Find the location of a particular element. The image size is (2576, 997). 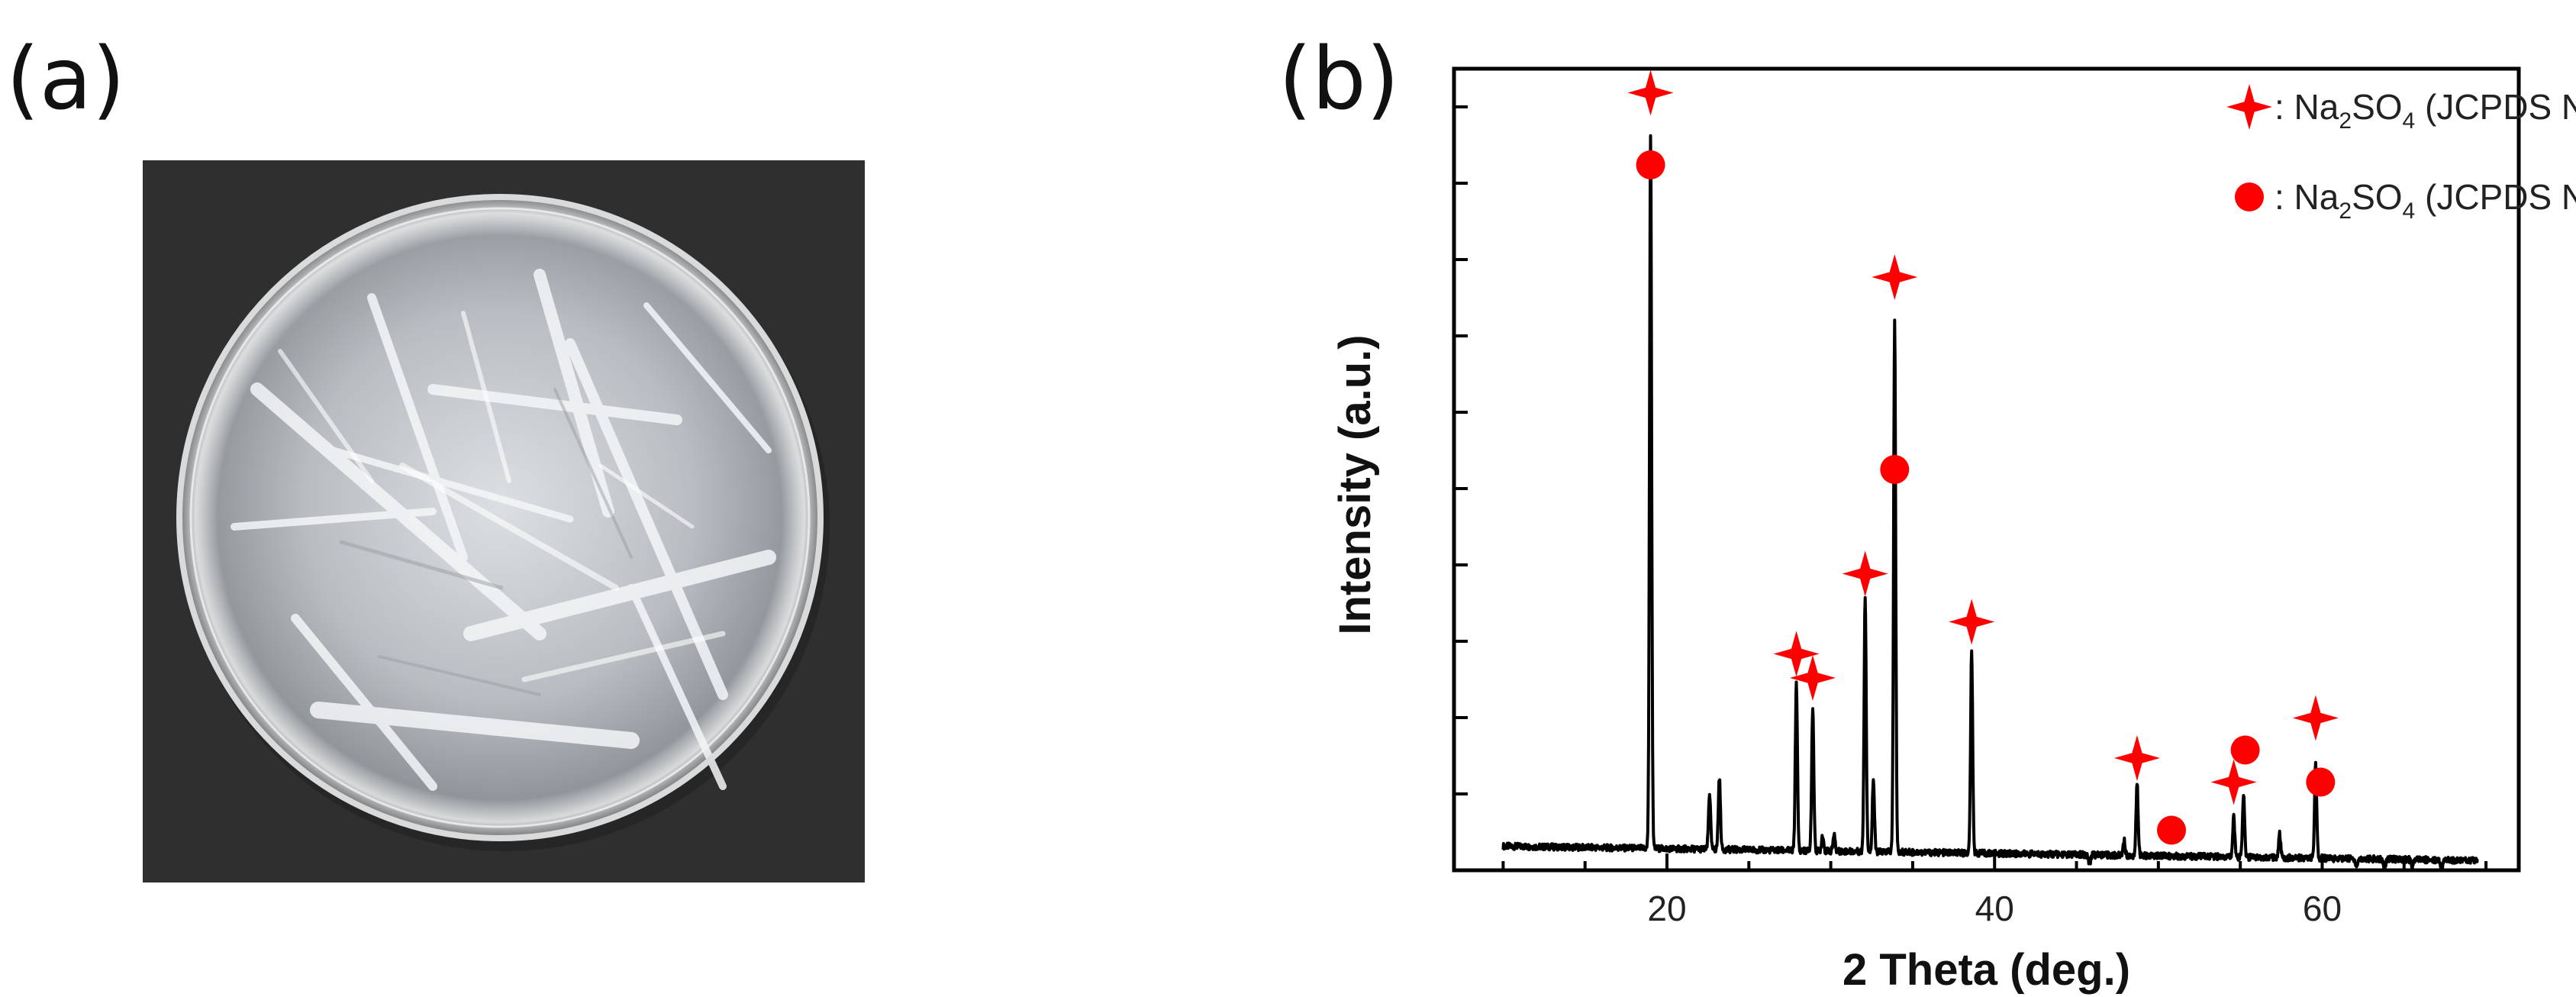

legend-star-icon is located at coordinates (2249, 107).